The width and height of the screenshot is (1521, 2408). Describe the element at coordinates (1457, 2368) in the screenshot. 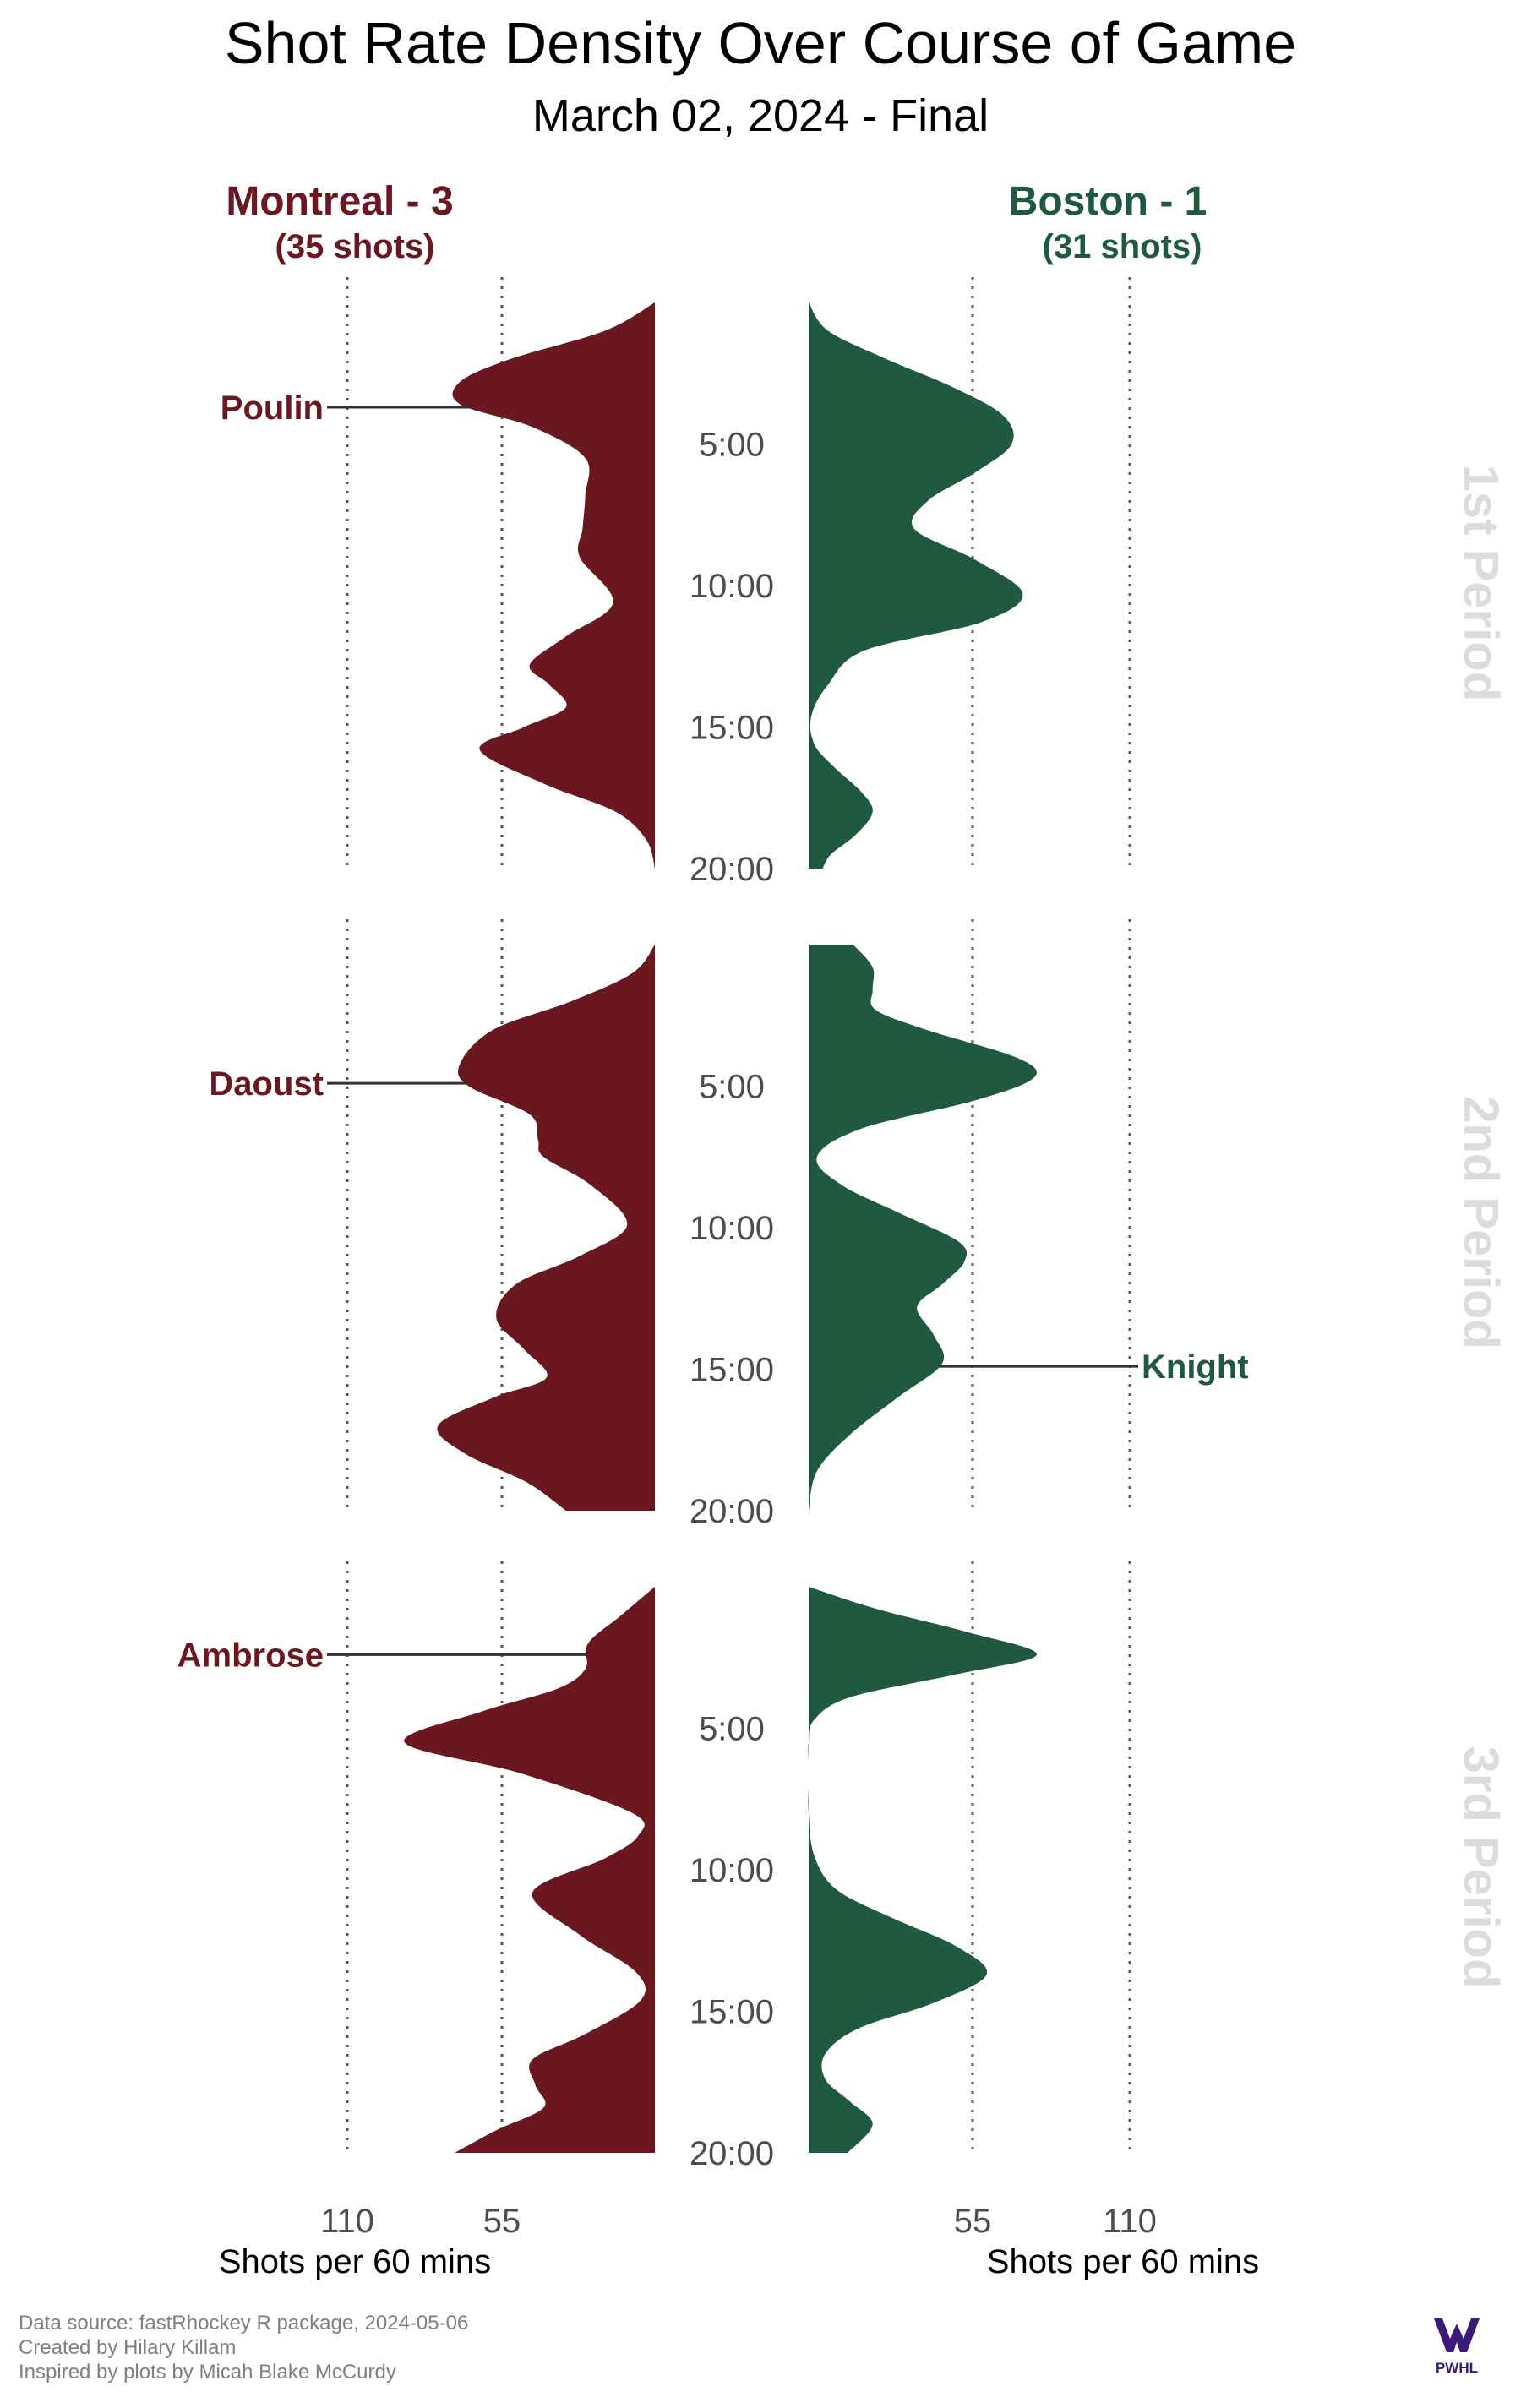

I see `pwhl-logo-text: PWHL` at that location.